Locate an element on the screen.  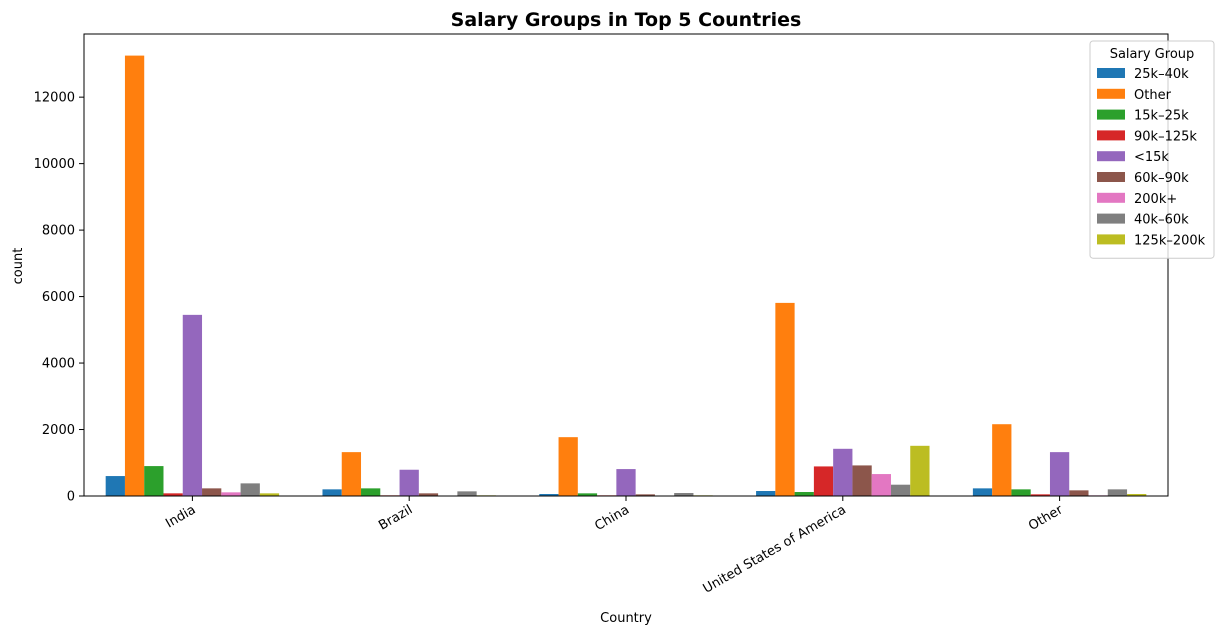
legend-label: <15k is located at coordinates (1151, 157).